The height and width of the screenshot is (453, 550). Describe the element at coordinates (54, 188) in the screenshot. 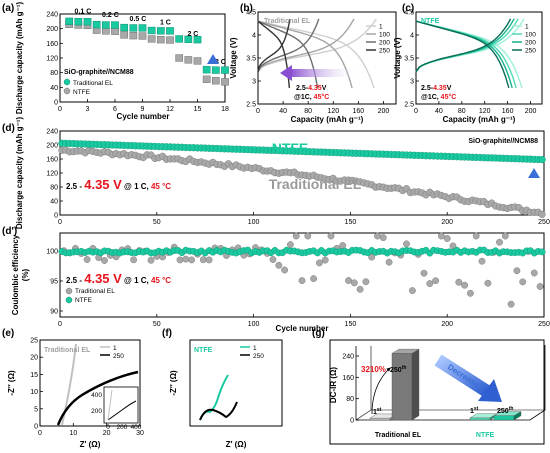

I see `panel-d-ytick-label-2: 80` at that location.